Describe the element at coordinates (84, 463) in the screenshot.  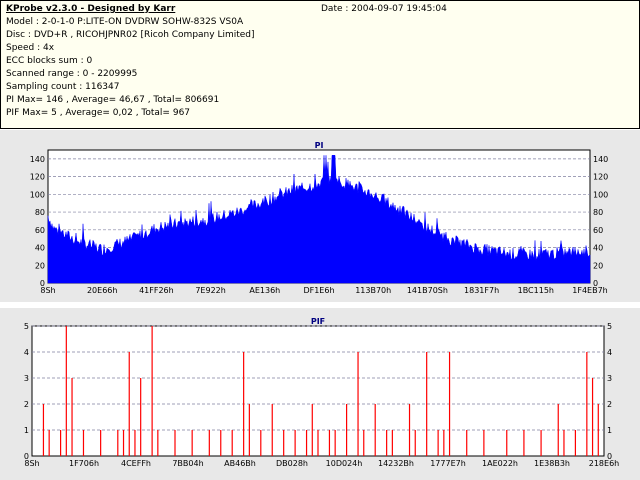
I see `pif-xtick: 1F706h` at that location.